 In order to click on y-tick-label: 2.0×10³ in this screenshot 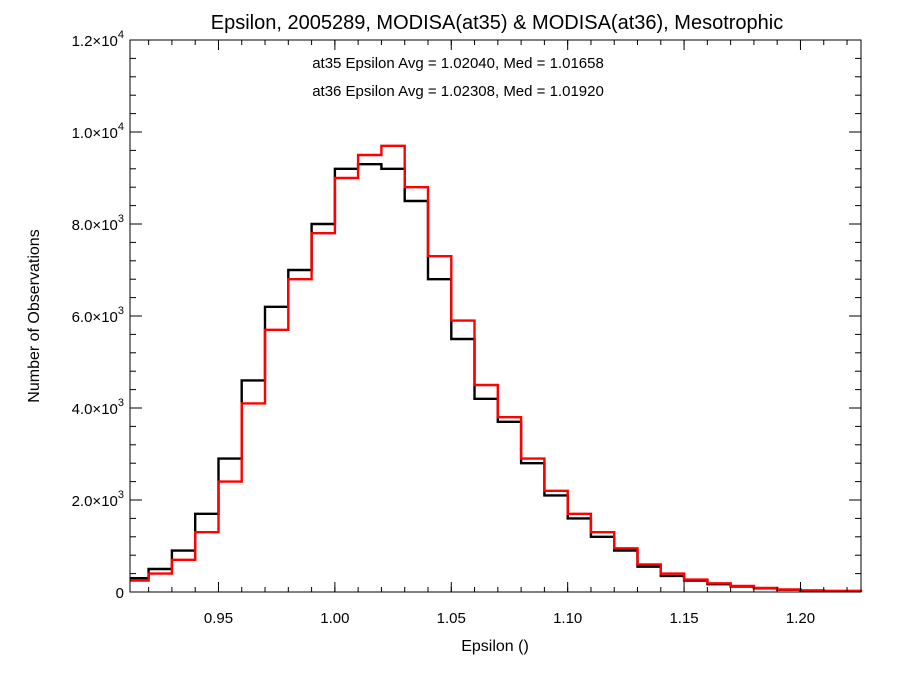, I will do `click(98, 499)`.